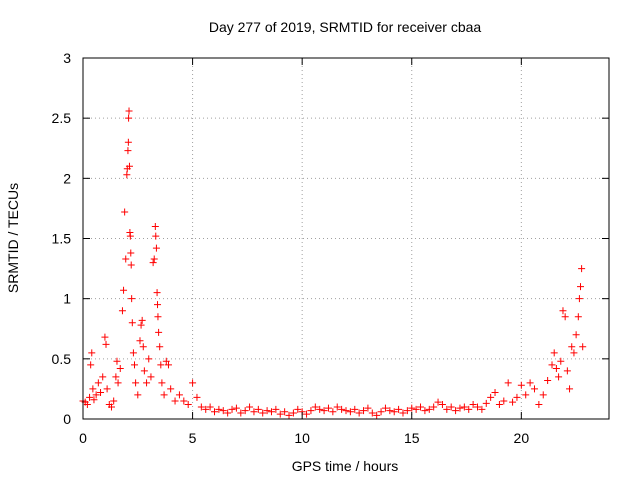  I want to click on y-tick-label: 0.5, so click(62, 359).